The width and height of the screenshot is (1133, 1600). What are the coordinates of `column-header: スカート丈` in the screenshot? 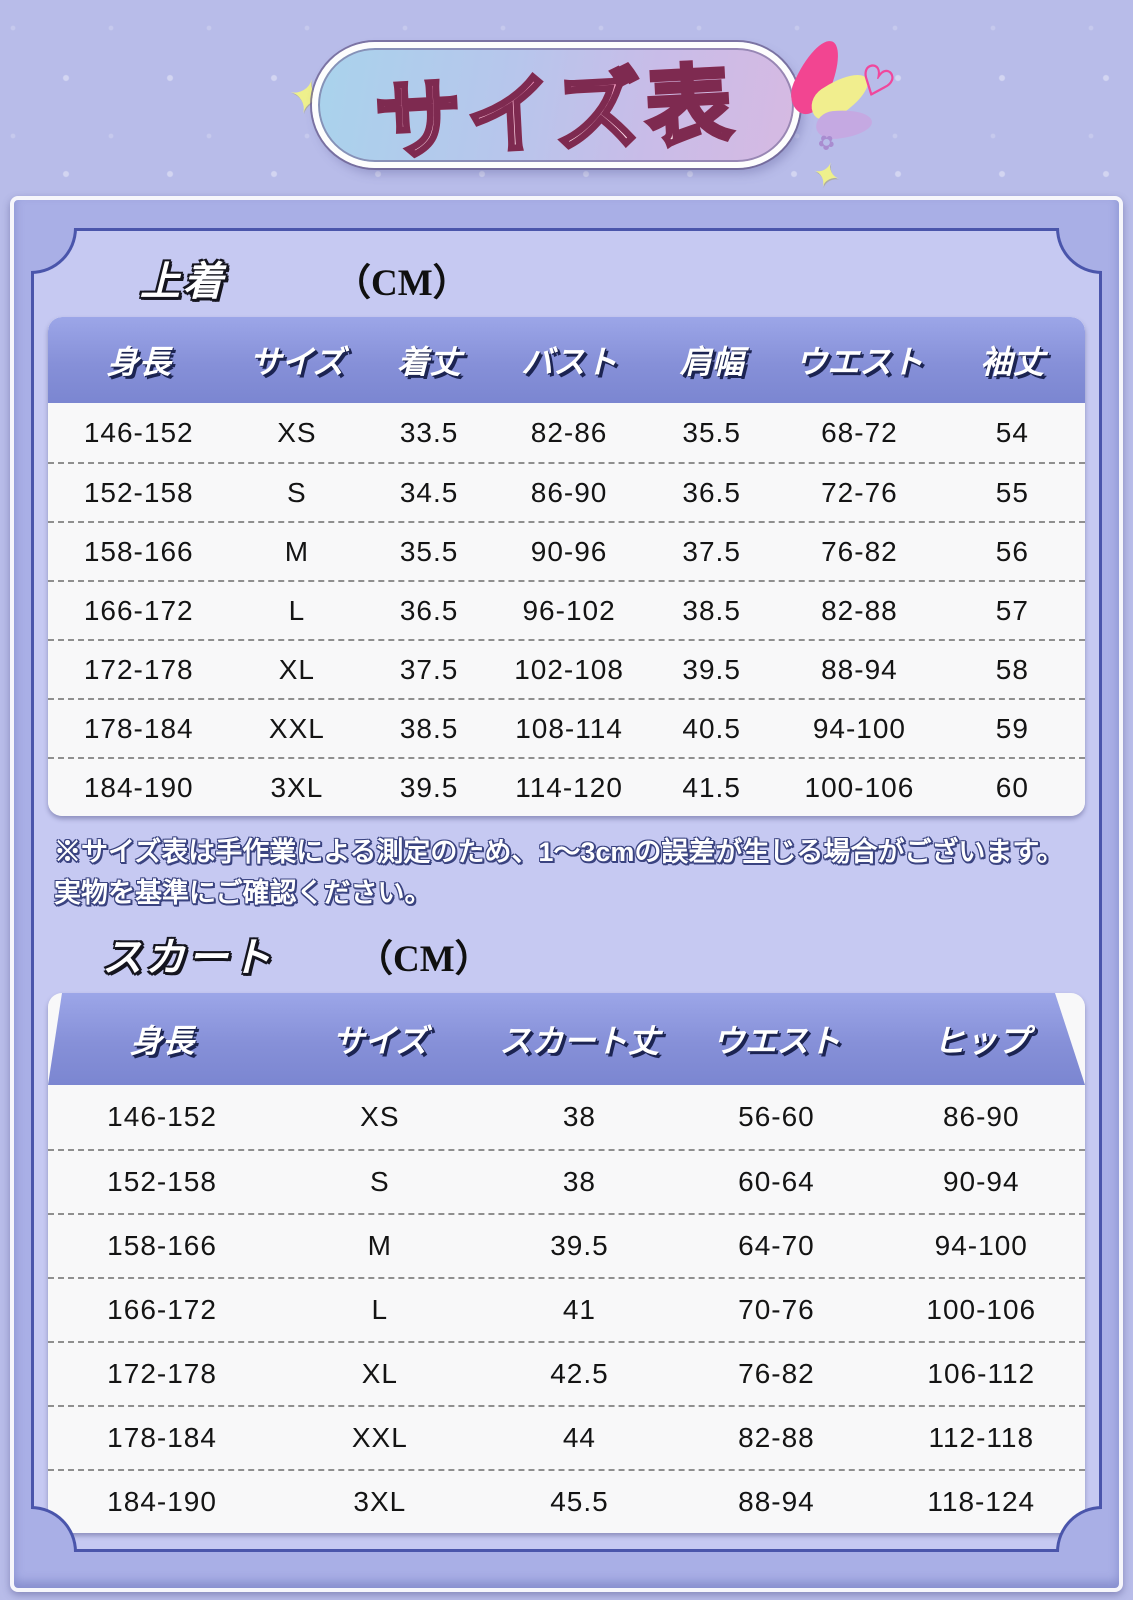 It's located at (579, 1041).